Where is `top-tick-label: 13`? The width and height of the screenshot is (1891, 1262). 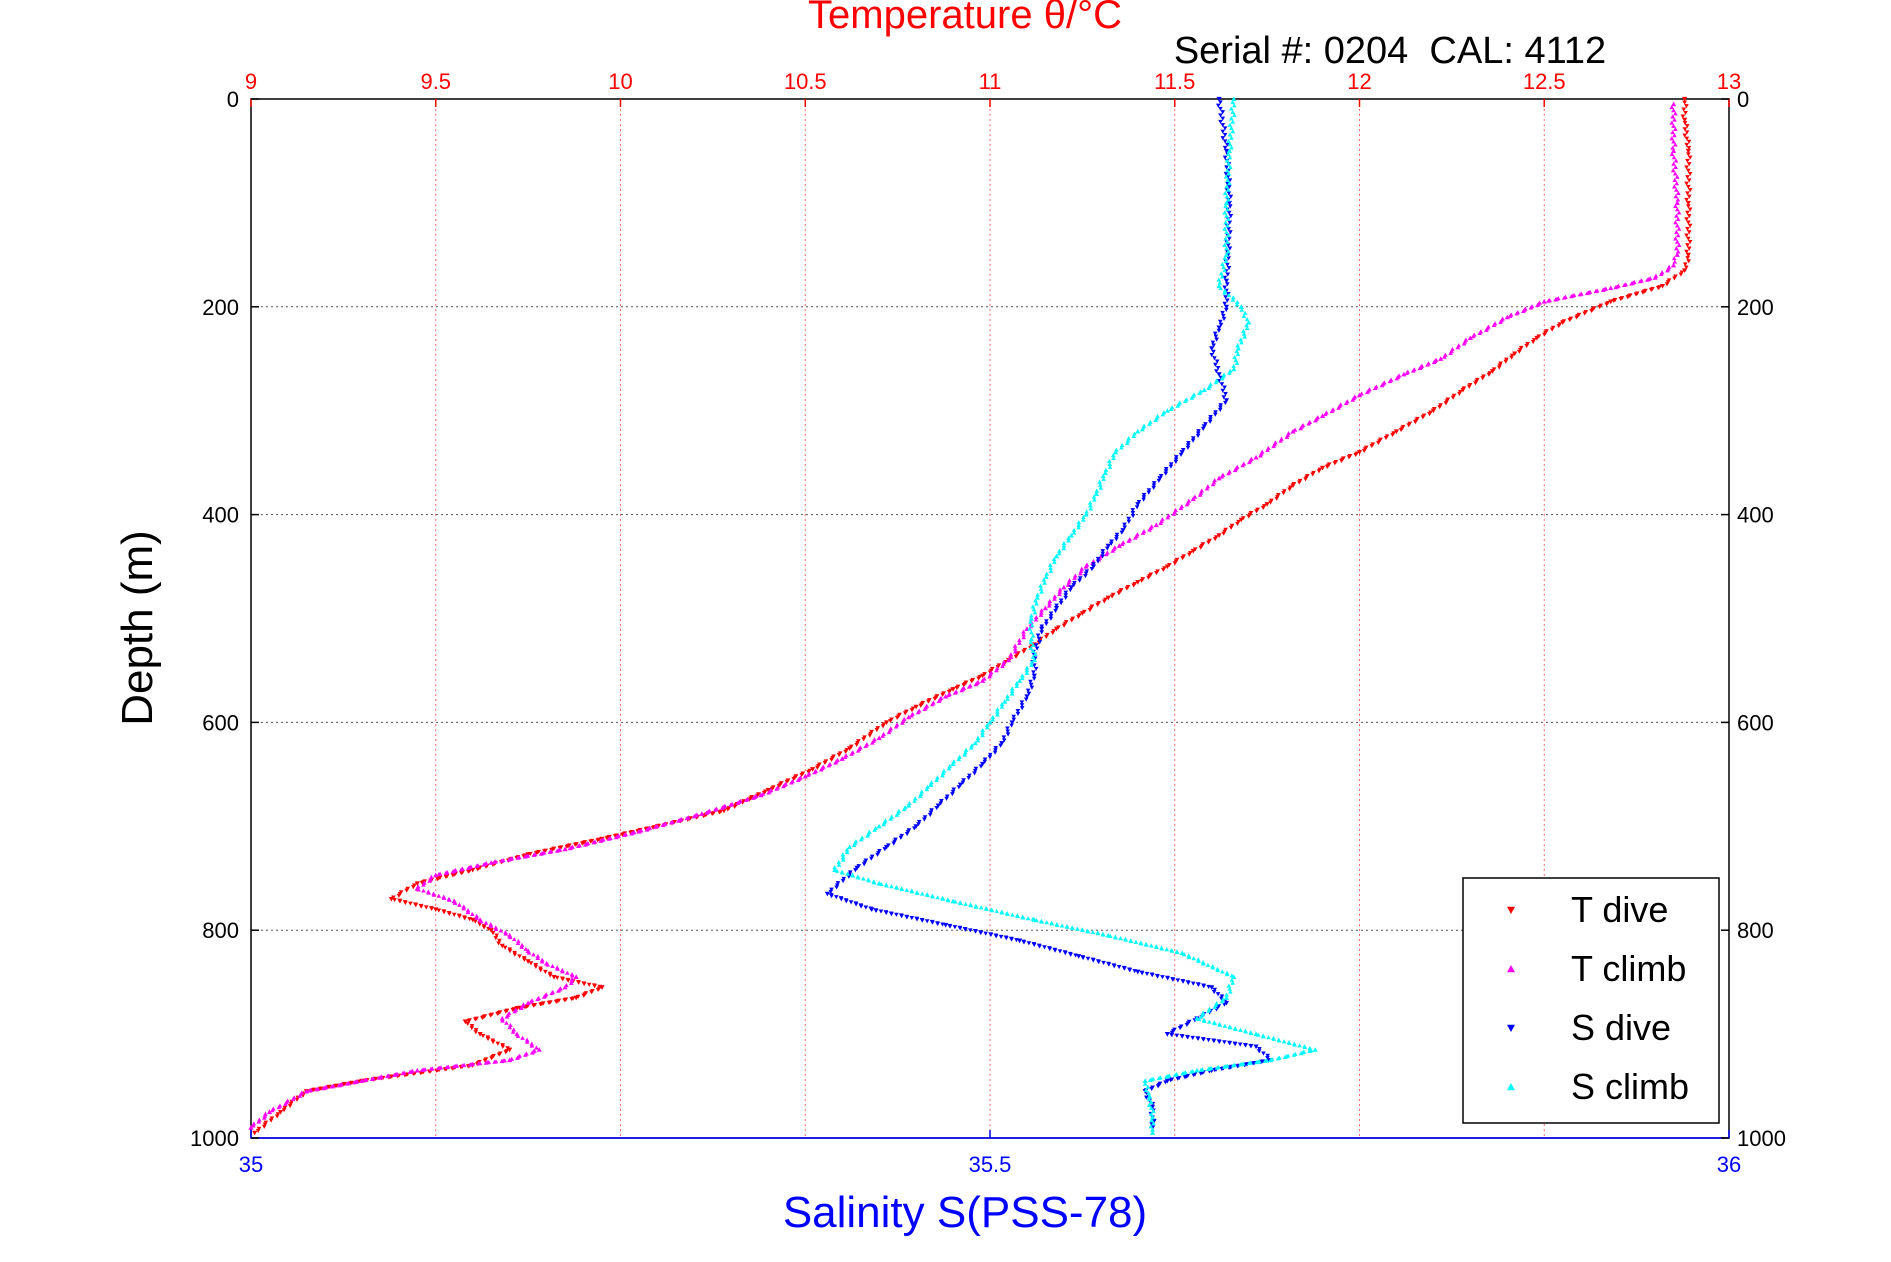 top-tick-label: 13 is located at coordinates (1729, 81).